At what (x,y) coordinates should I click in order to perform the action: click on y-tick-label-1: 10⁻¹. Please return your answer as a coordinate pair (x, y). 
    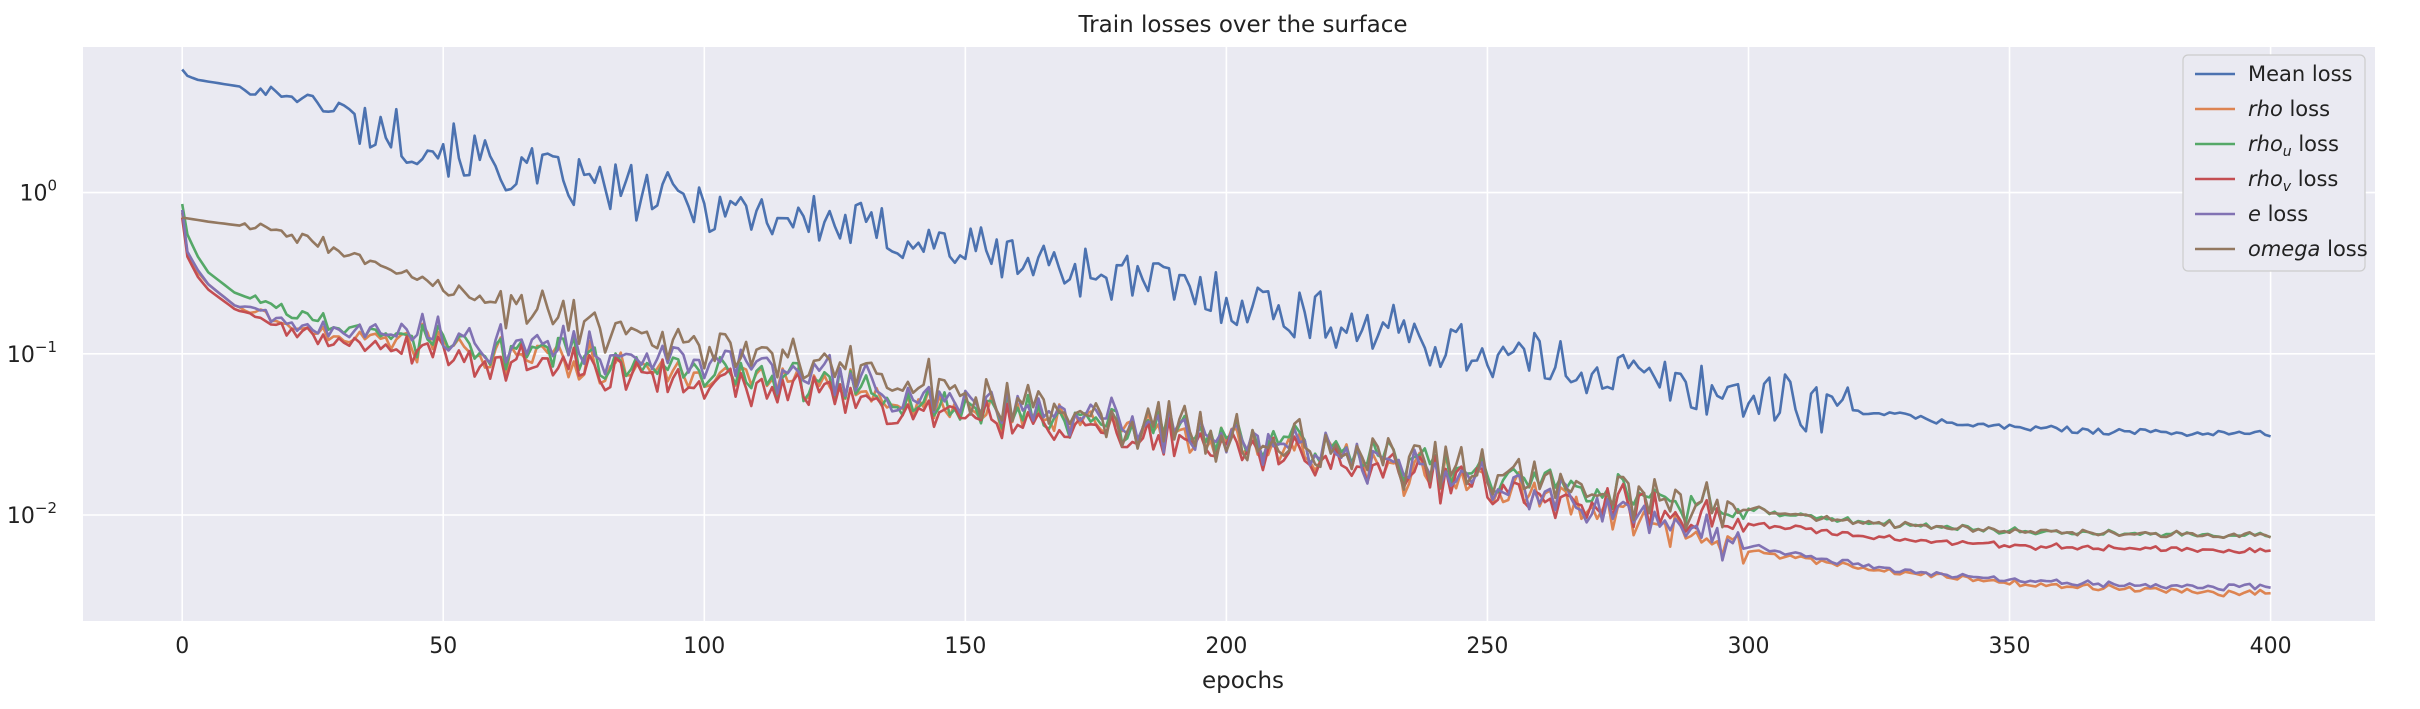
    Looking at the image, I should click on (32, 353).